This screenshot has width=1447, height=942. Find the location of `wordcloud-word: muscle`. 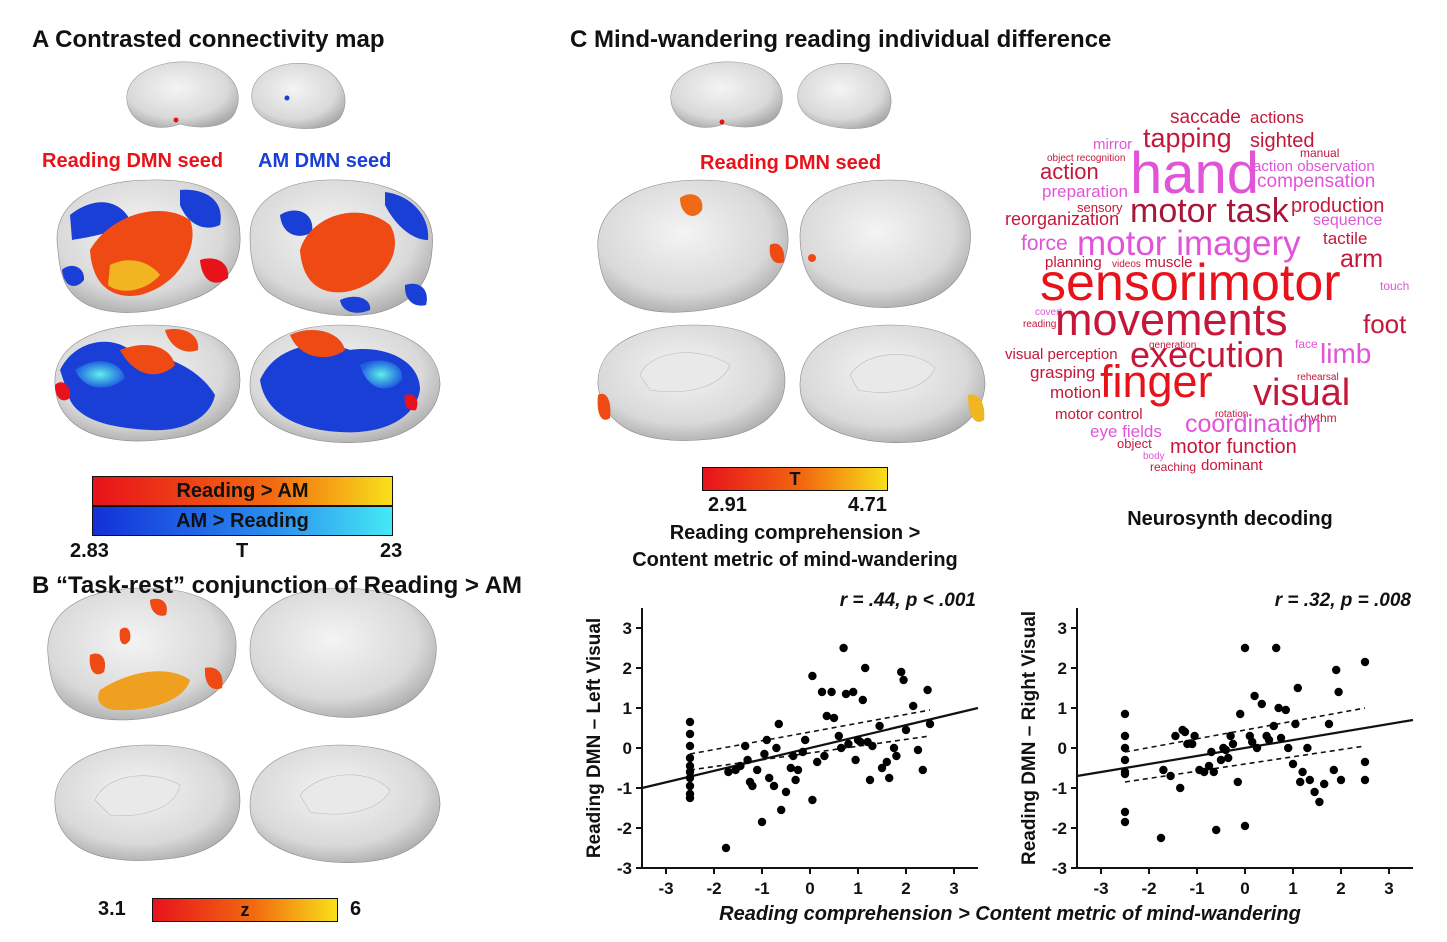

wordcloud-word: muscle is located at coordinates (1169, 262).